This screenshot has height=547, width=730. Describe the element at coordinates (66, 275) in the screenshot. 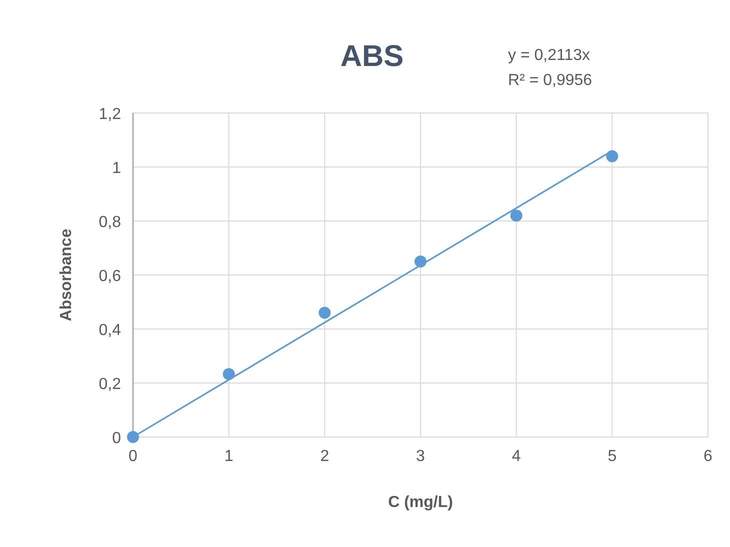

I see `y-axis-title: Absorbance` at that location.